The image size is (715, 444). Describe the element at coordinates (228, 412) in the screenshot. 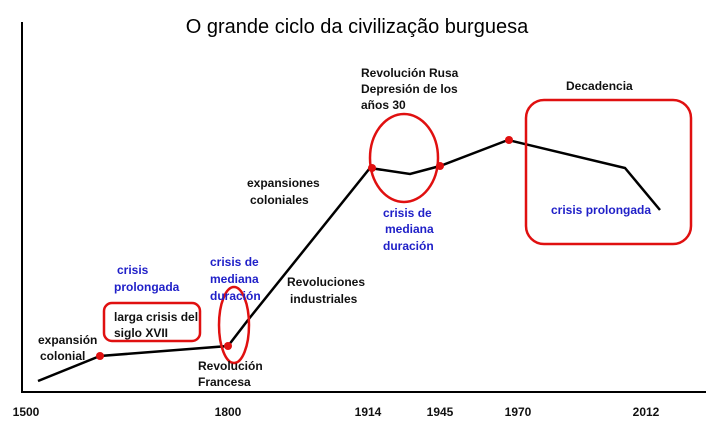

I see `year-label: 1800` at that location.